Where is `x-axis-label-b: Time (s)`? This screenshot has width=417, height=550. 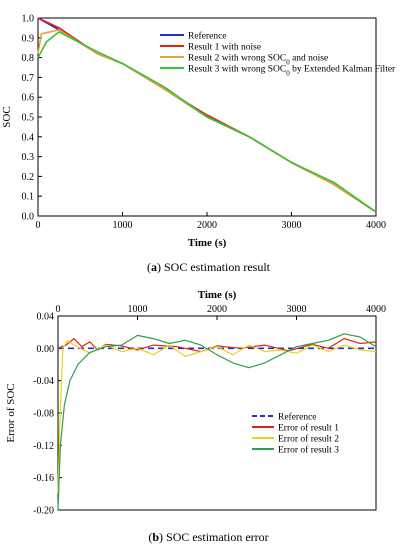 x-axis-label-b: Time (s) is located at coordinates (217, 295).